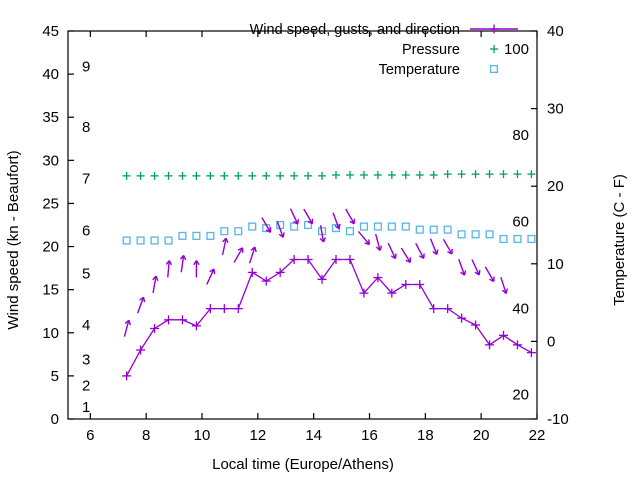  I want to click on svg-text: 12, so click(257, 435).